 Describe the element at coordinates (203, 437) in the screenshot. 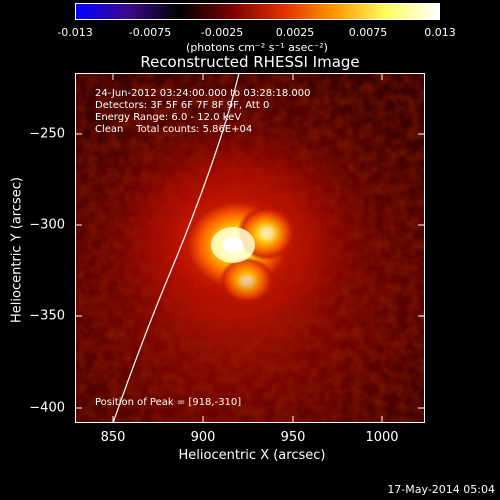

I see `x-tick-label: 900` at that location.